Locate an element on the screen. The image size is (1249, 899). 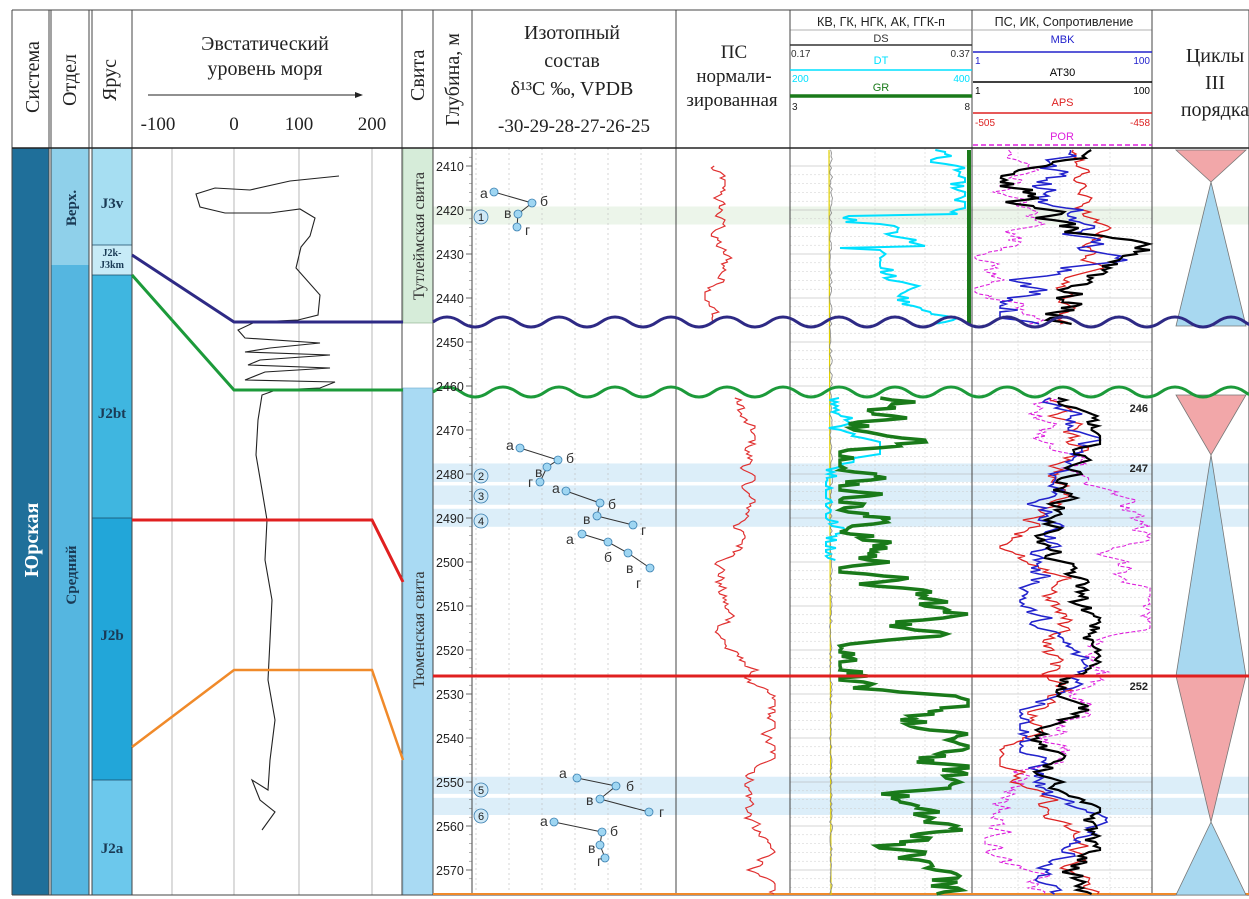
isotope-point-label-2-б: б is located at coordinates (570, 458).